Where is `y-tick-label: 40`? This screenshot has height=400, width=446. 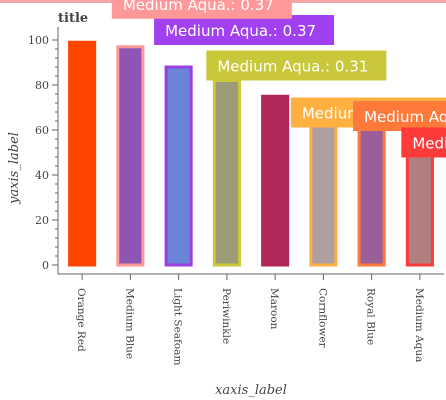 y-tick-label: 40 is located at coordinates (42, 175).